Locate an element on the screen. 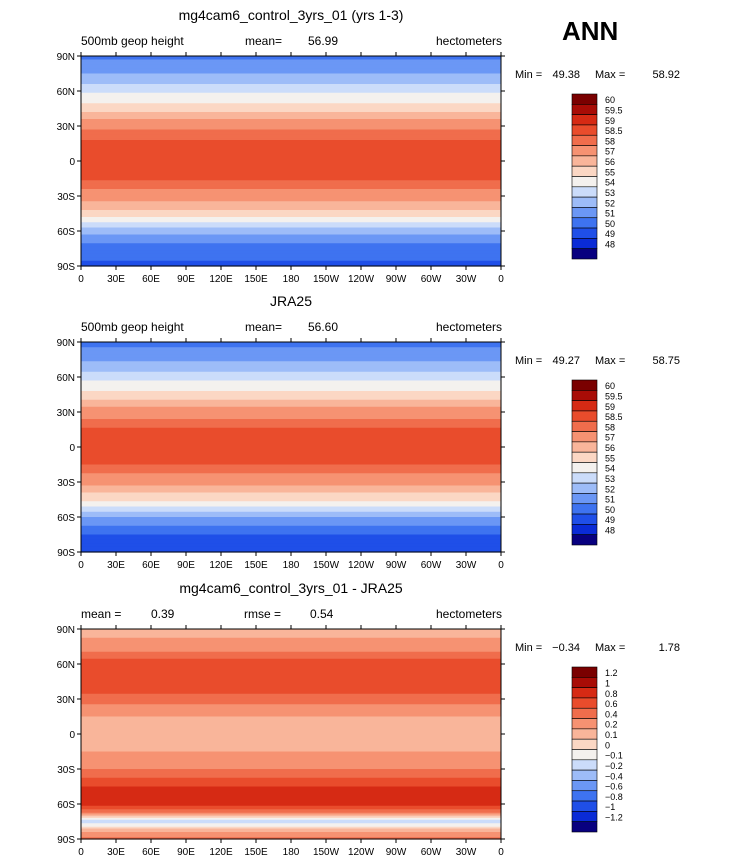 This screenshot has height=865, width=732. colorbar-label: 0 is located at coordinates (607, 745).